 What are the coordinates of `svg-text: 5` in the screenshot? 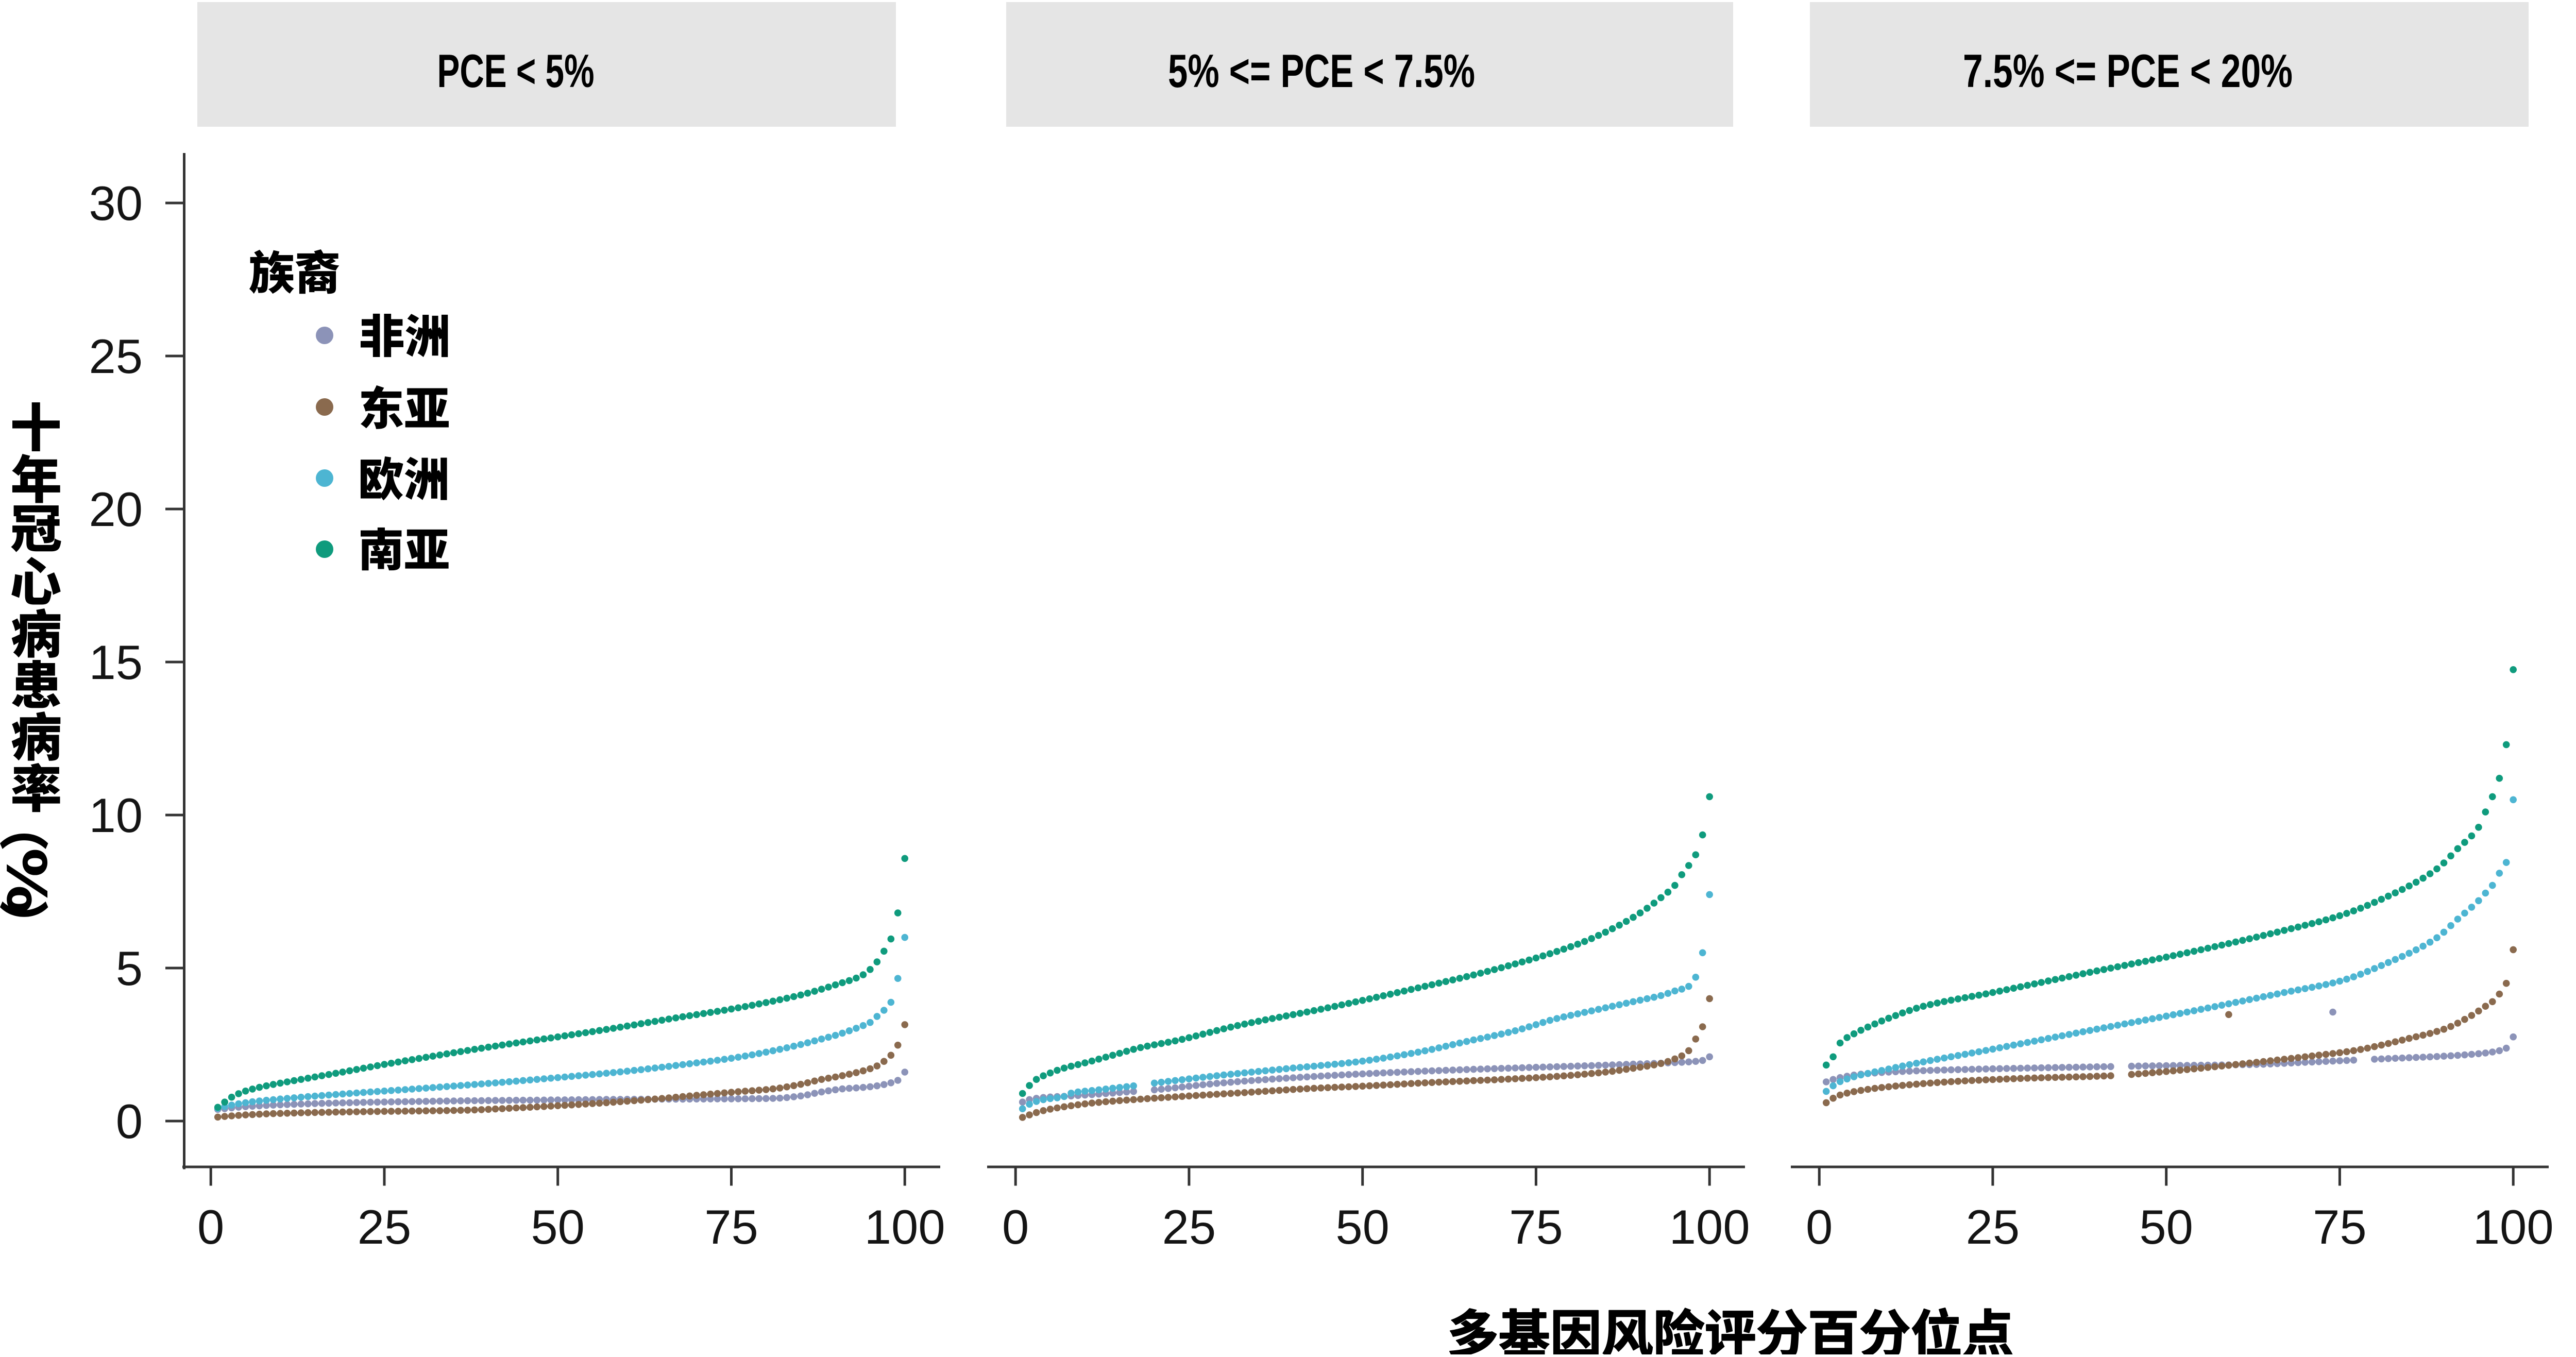 It's located at (129, 968).